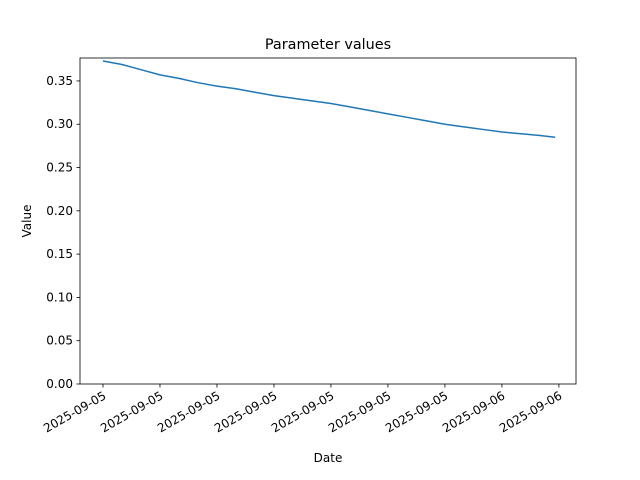  I want to click on y-tick-label: 0.10, so click(59, 297).